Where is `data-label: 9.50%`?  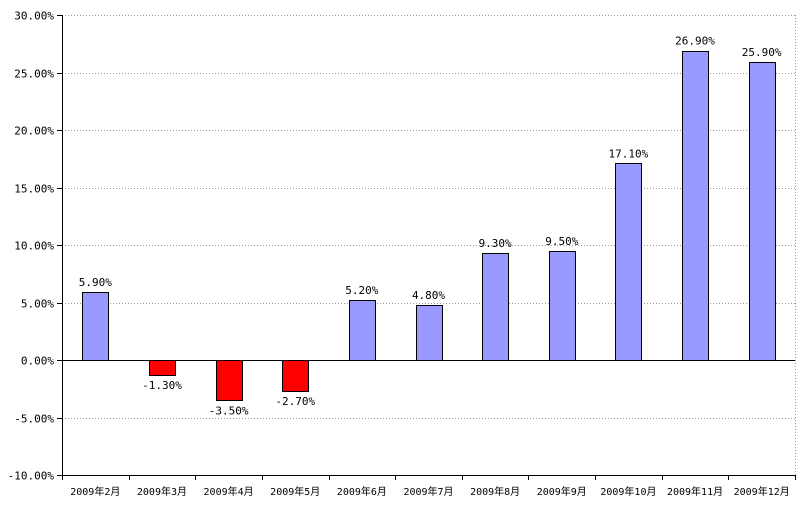
data-label: 9.50% is located at coordinates (561, 241).